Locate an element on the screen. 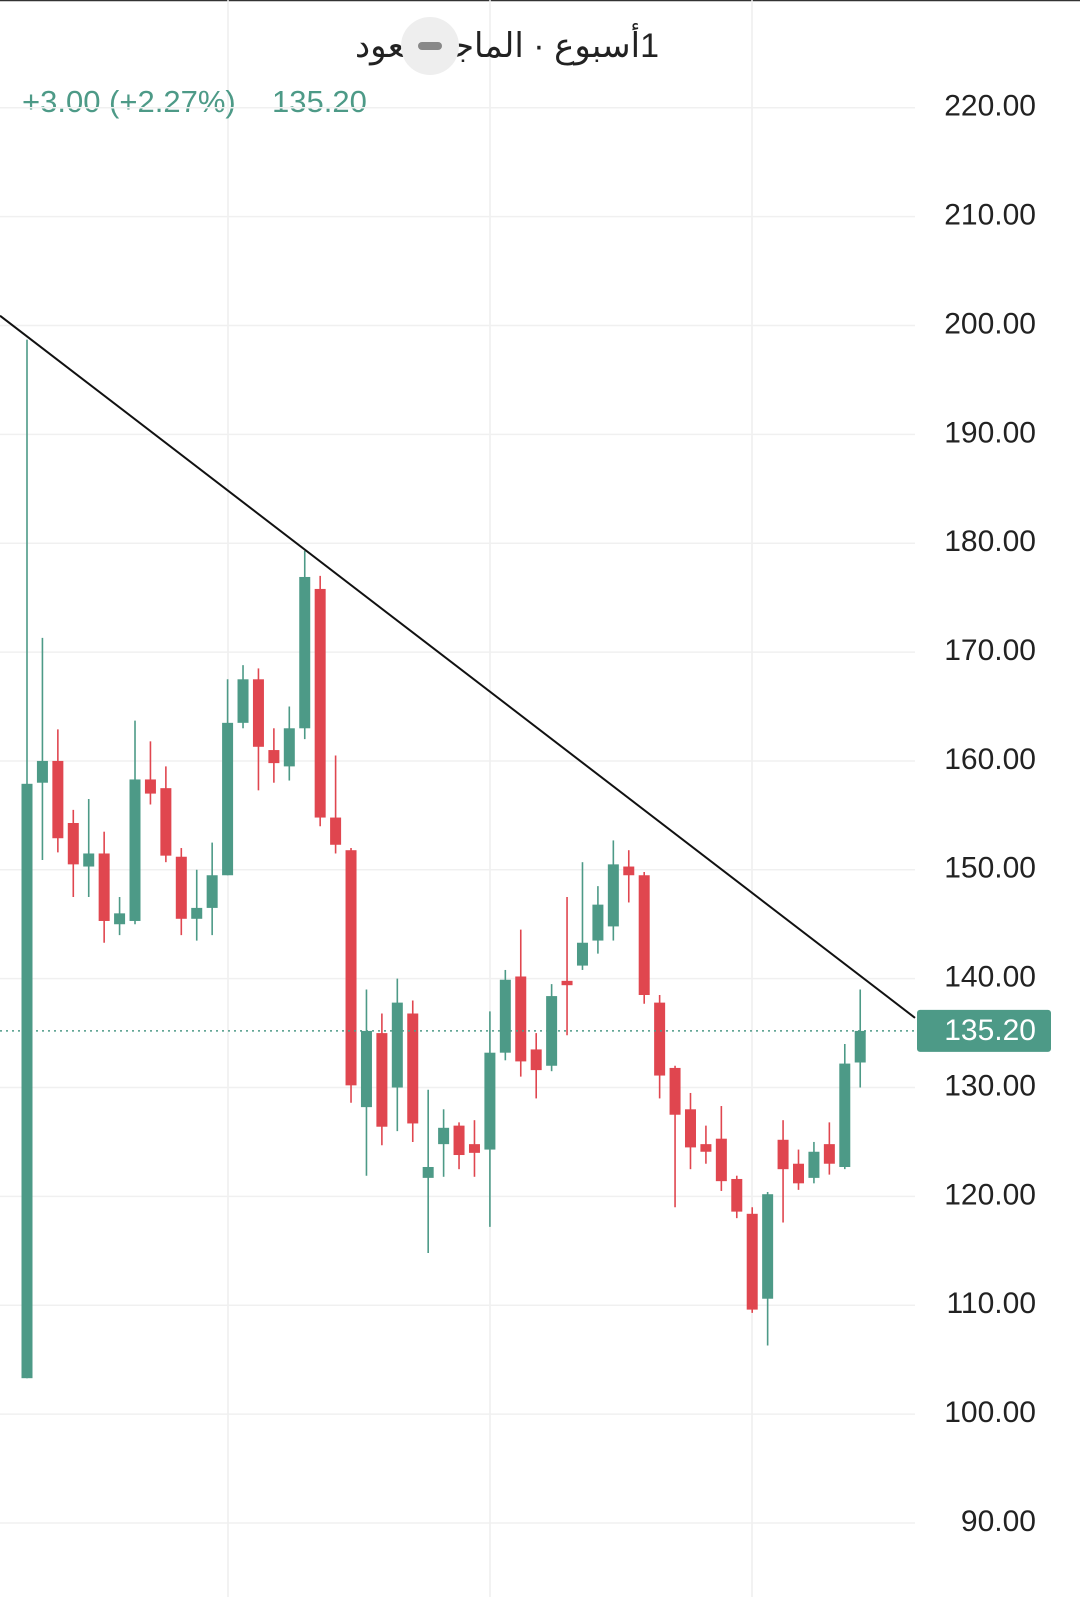 The image size is (1080, 1602). last-price: 135.20 is located at coordinates (319, 101).